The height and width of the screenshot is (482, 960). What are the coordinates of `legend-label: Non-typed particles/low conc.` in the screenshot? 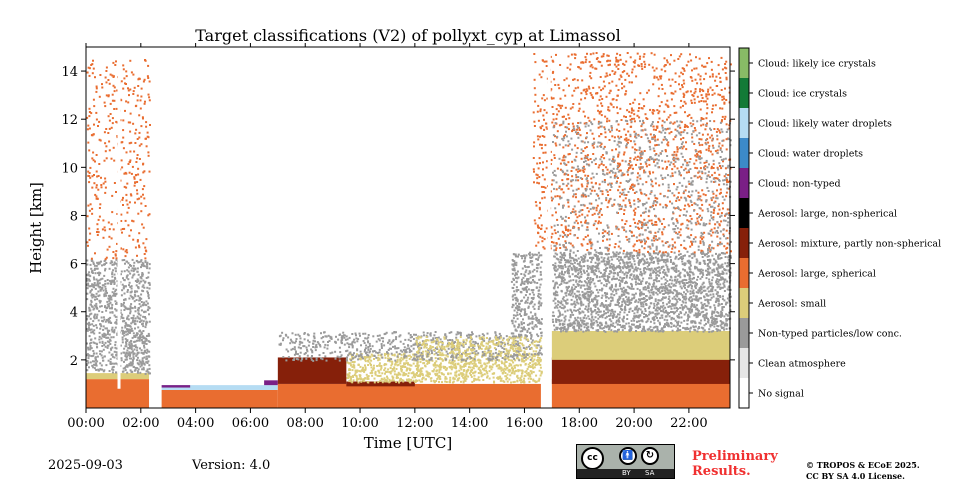 It's located at (830, 334).